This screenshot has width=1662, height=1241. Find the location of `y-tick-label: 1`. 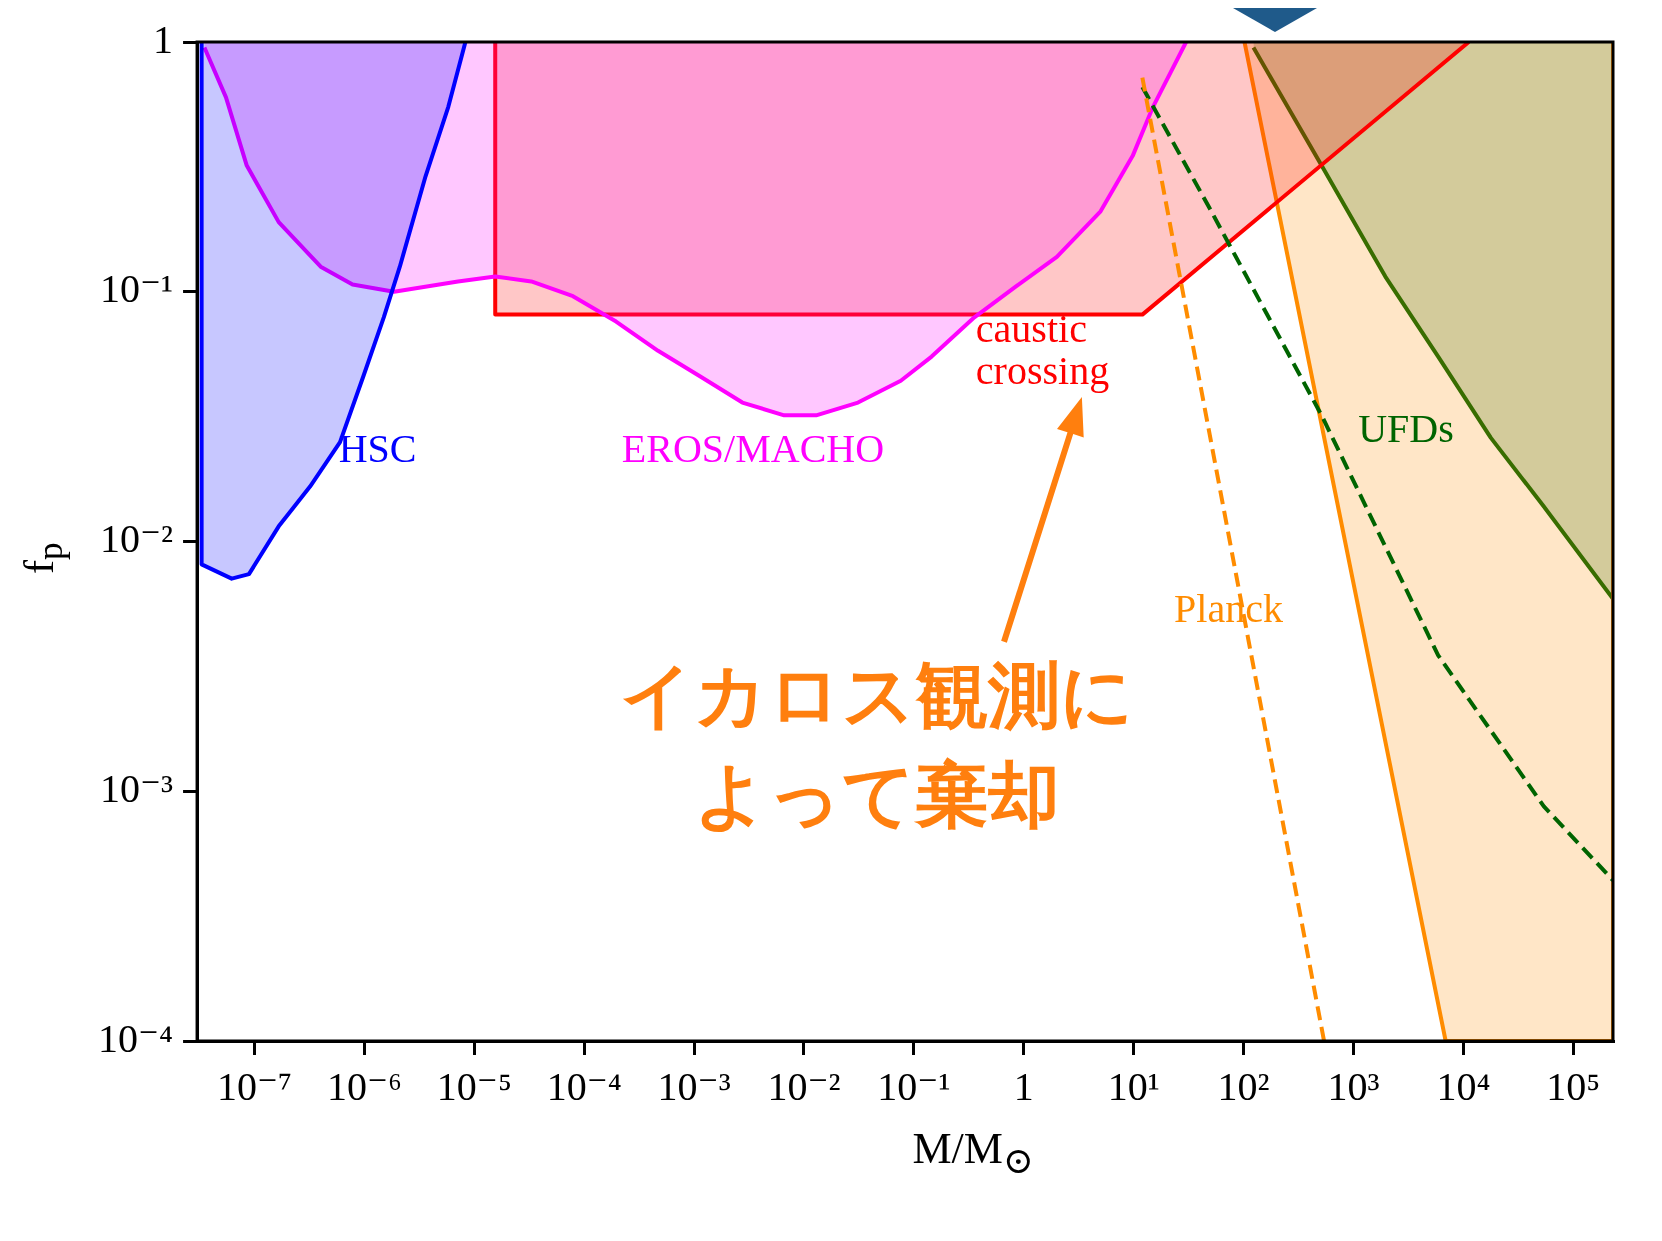

y-tick-label: 1 is located at coordinates (163, 39).